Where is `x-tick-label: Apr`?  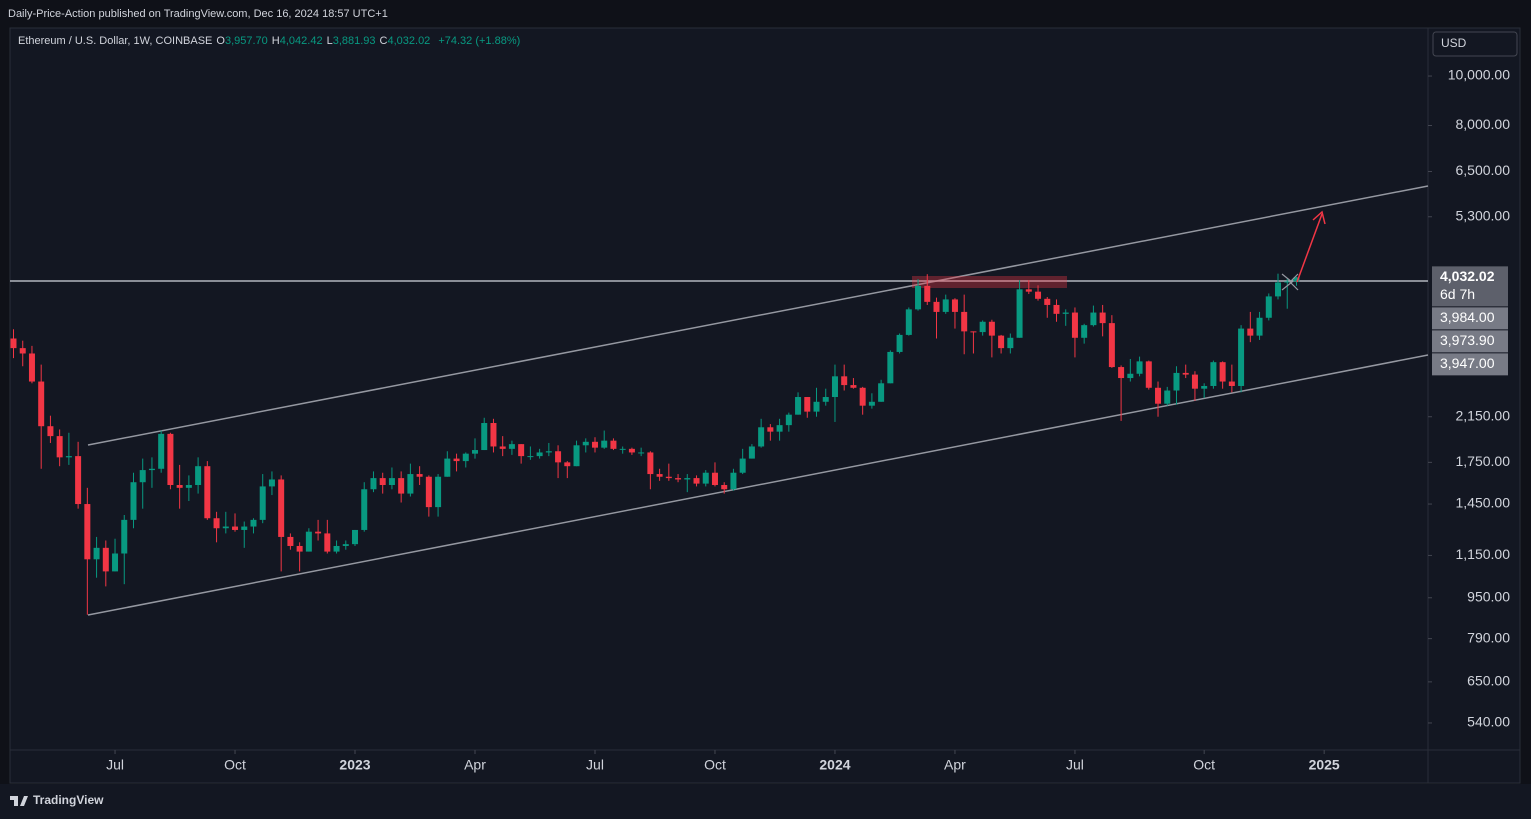
x-tick-label: Apr is located at coordinates (955, 765).